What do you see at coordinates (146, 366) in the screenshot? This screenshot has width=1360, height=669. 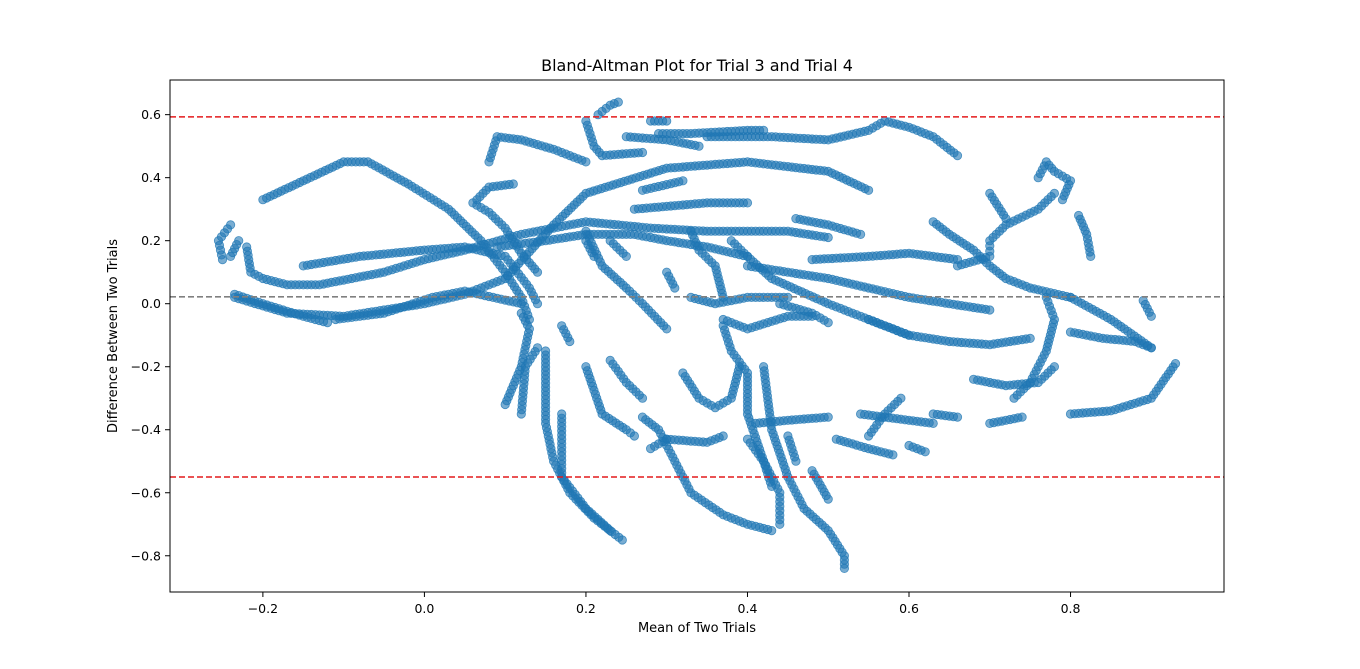 I see `y-tick-label: −0.2` at bounding box center [146, 366].